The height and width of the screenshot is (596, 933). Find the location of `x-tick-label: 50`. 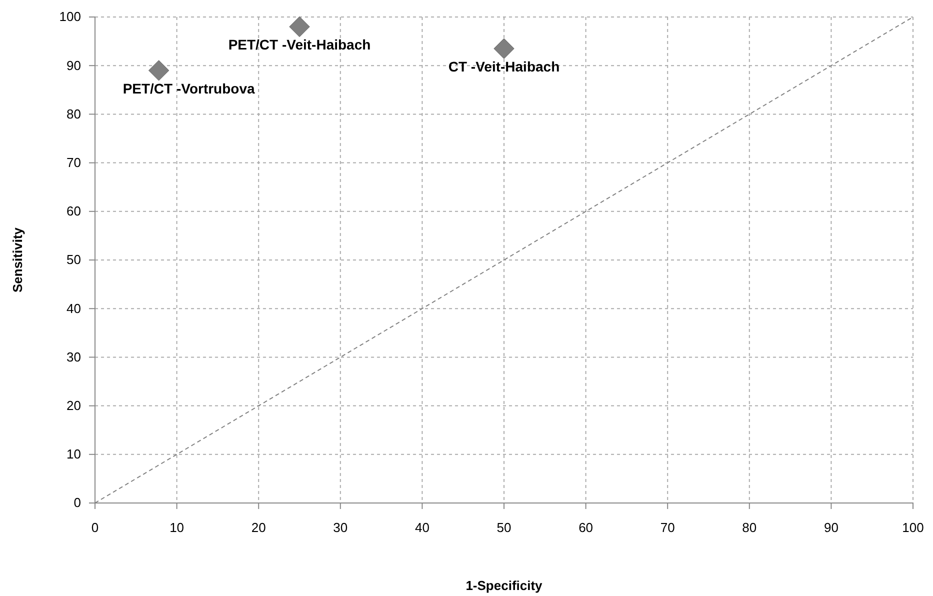

x-tick-label: 50 is located at coordinates (504, 528).